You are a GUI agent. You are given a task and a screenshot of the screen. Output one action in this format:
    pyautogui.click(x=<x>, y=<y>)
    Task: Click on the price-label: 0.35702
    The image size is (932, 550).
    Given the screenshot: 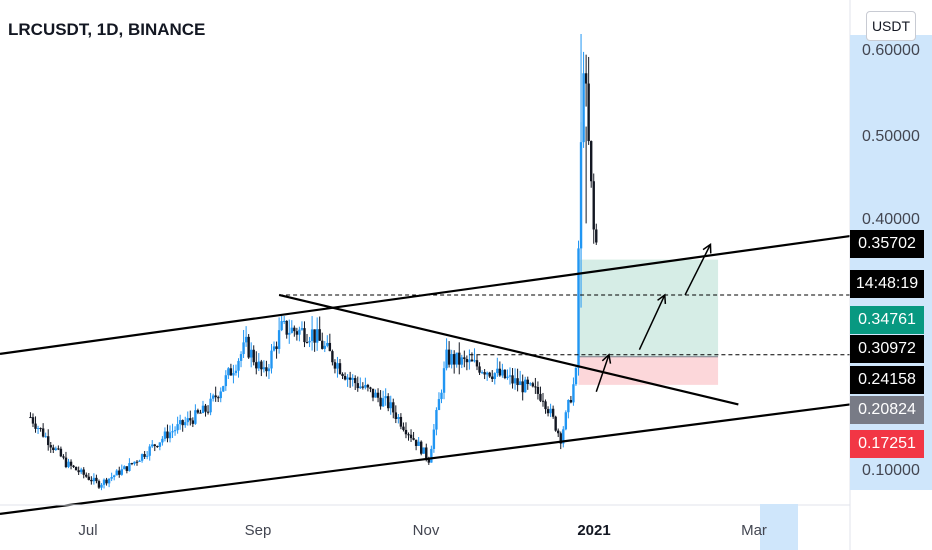 What is the action you would take?
    pyautogui.click(x=887, y=244)
    